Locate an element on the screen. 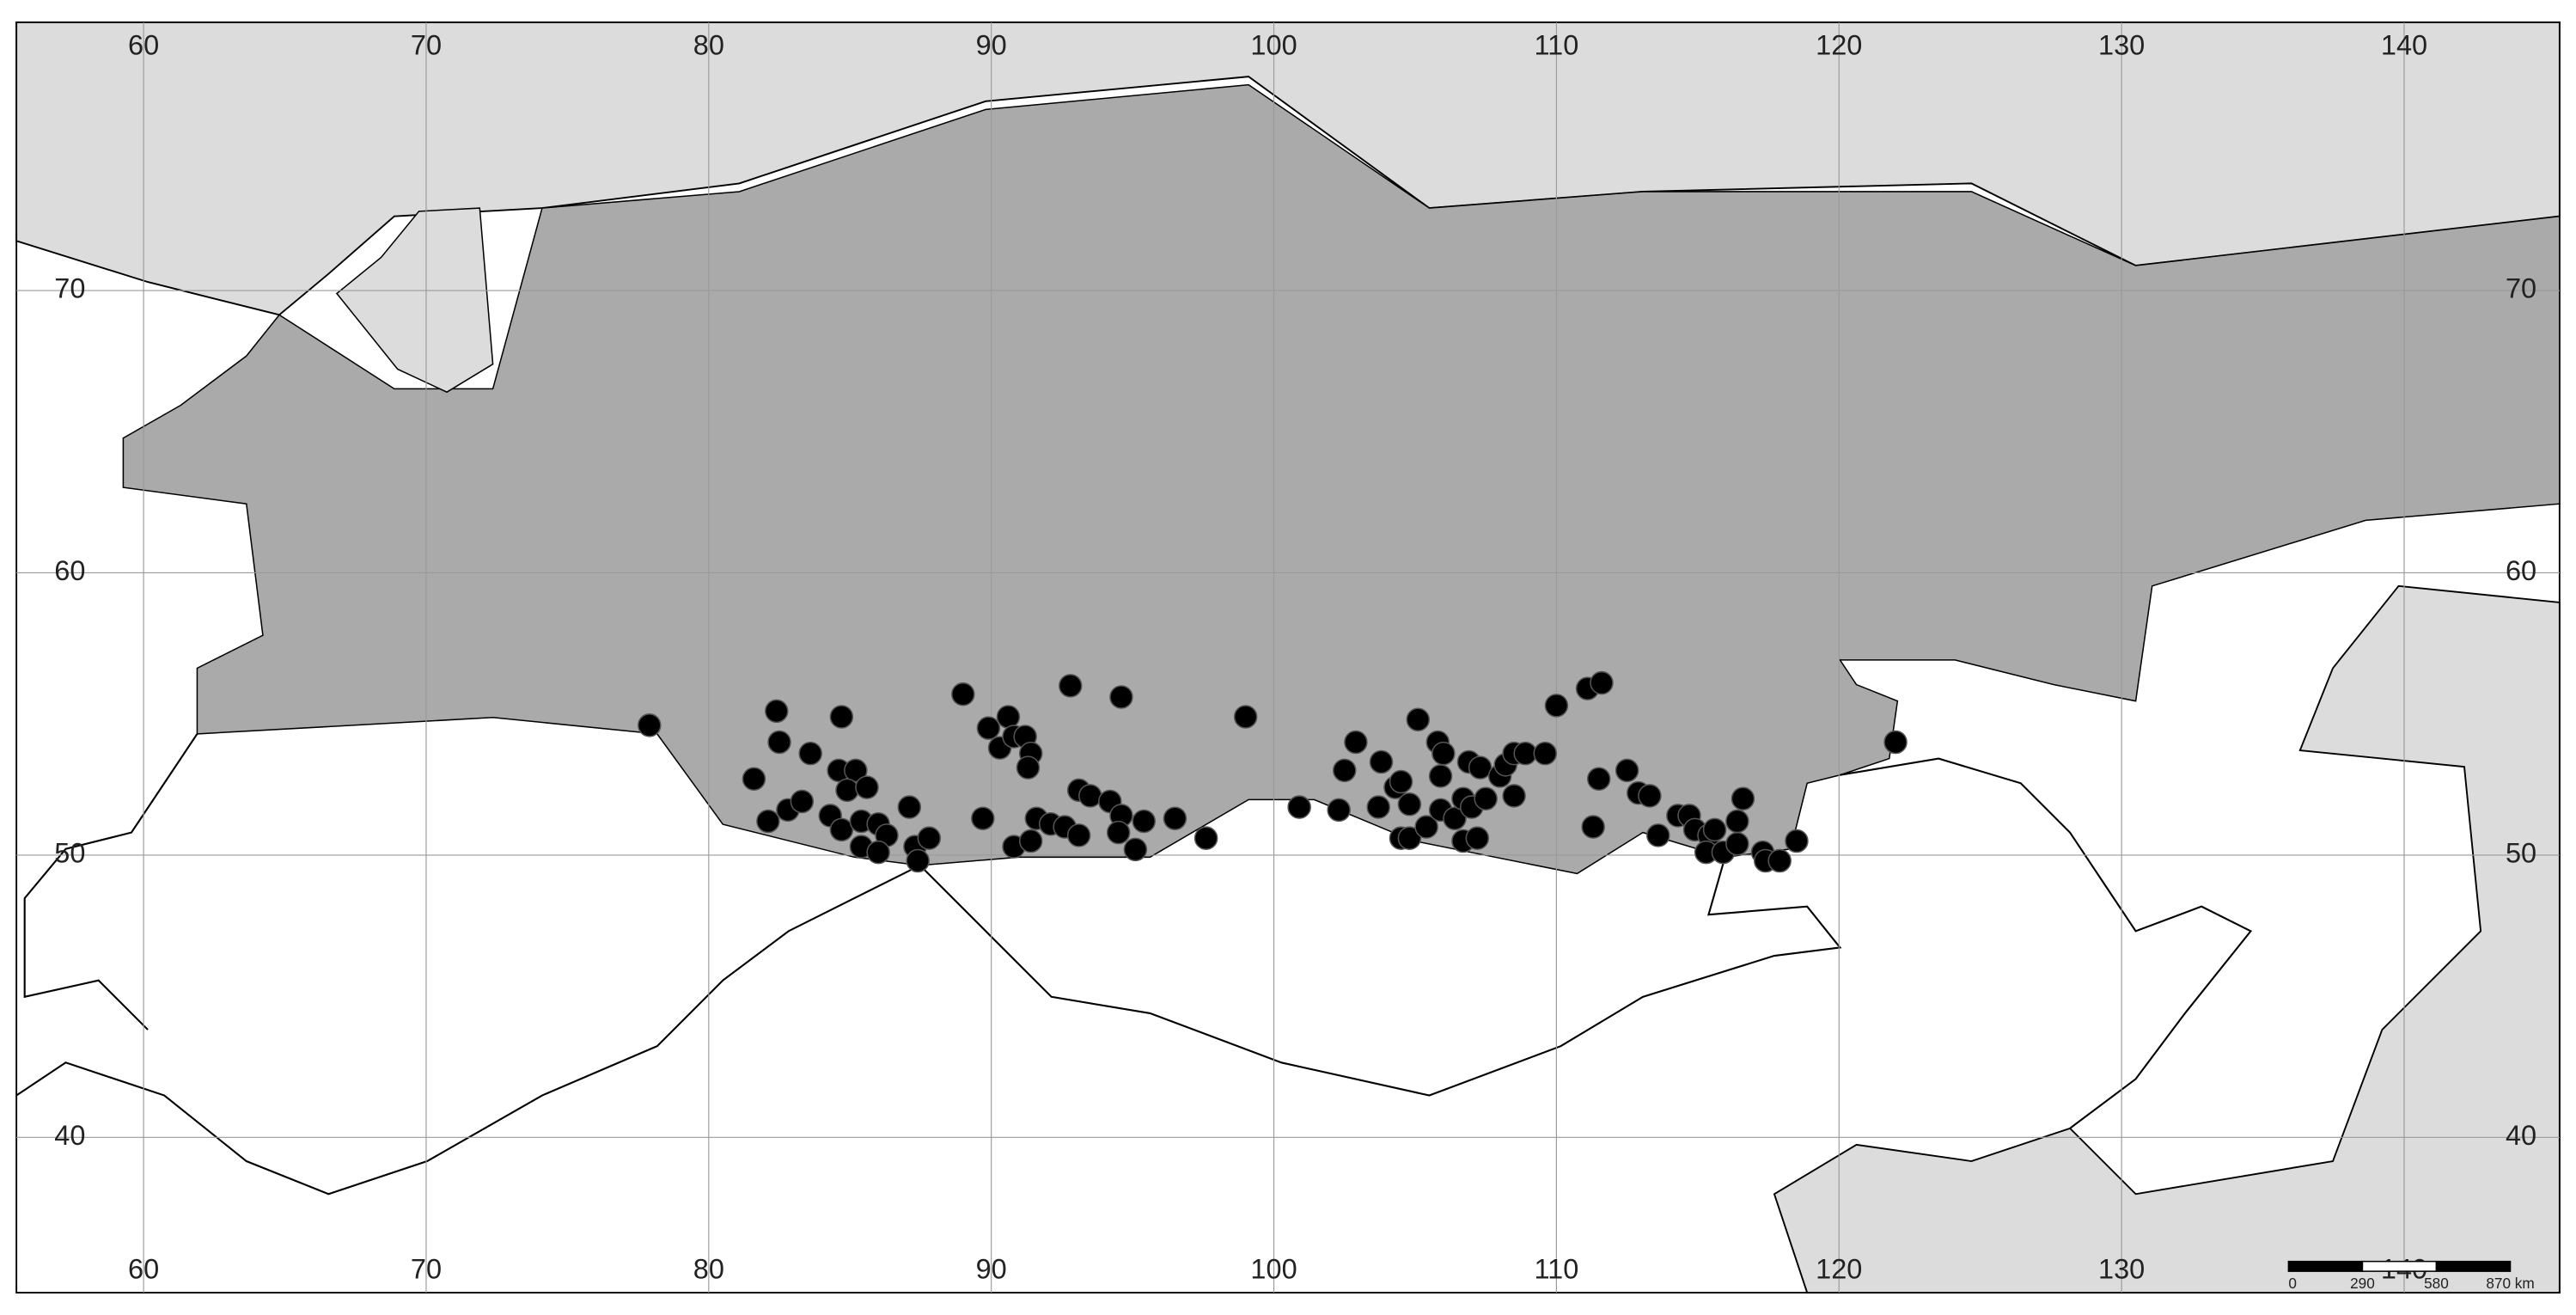 The width and height of the screenshot is (2576, 1315). scale-bar: 0 290 580 870 km is located at coordinates (2411, 1276).